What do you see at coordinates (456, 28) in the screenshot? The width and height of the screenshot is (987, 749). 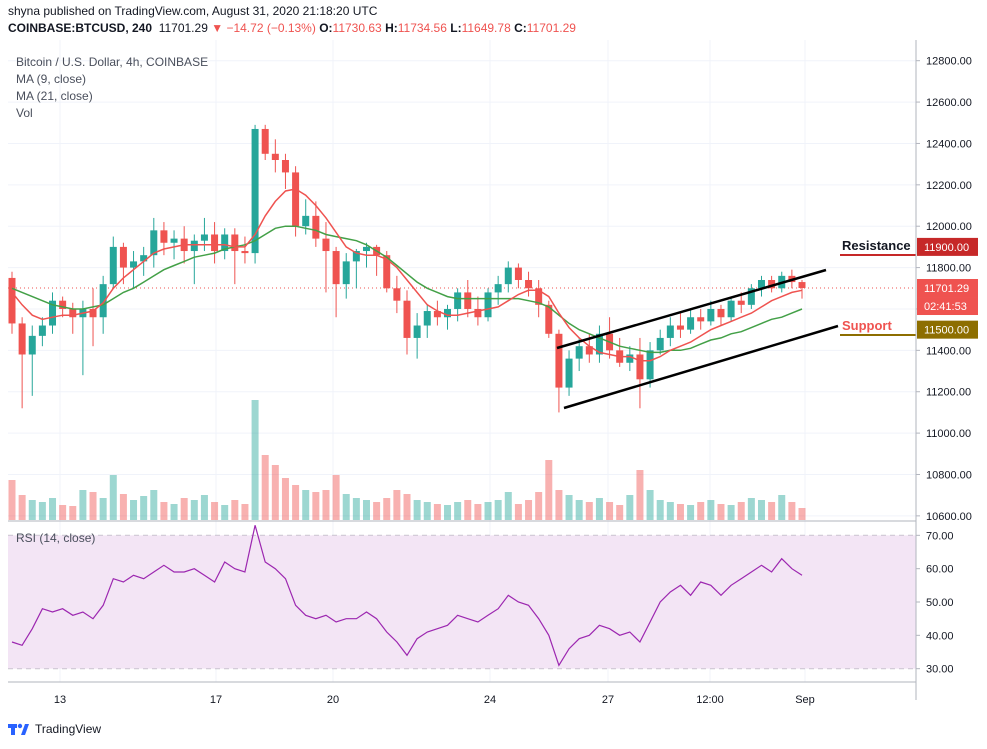 I see `low-label: L:` at bounding box center [456, 28].